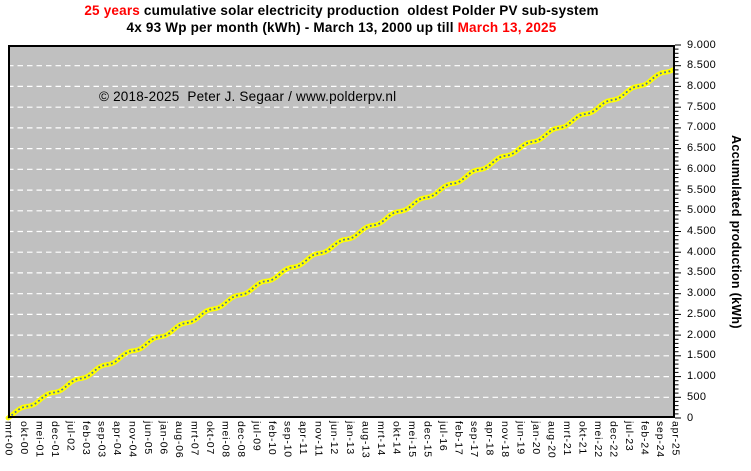  I want to click on x-tick-label: dec-08, so click(241, 439).